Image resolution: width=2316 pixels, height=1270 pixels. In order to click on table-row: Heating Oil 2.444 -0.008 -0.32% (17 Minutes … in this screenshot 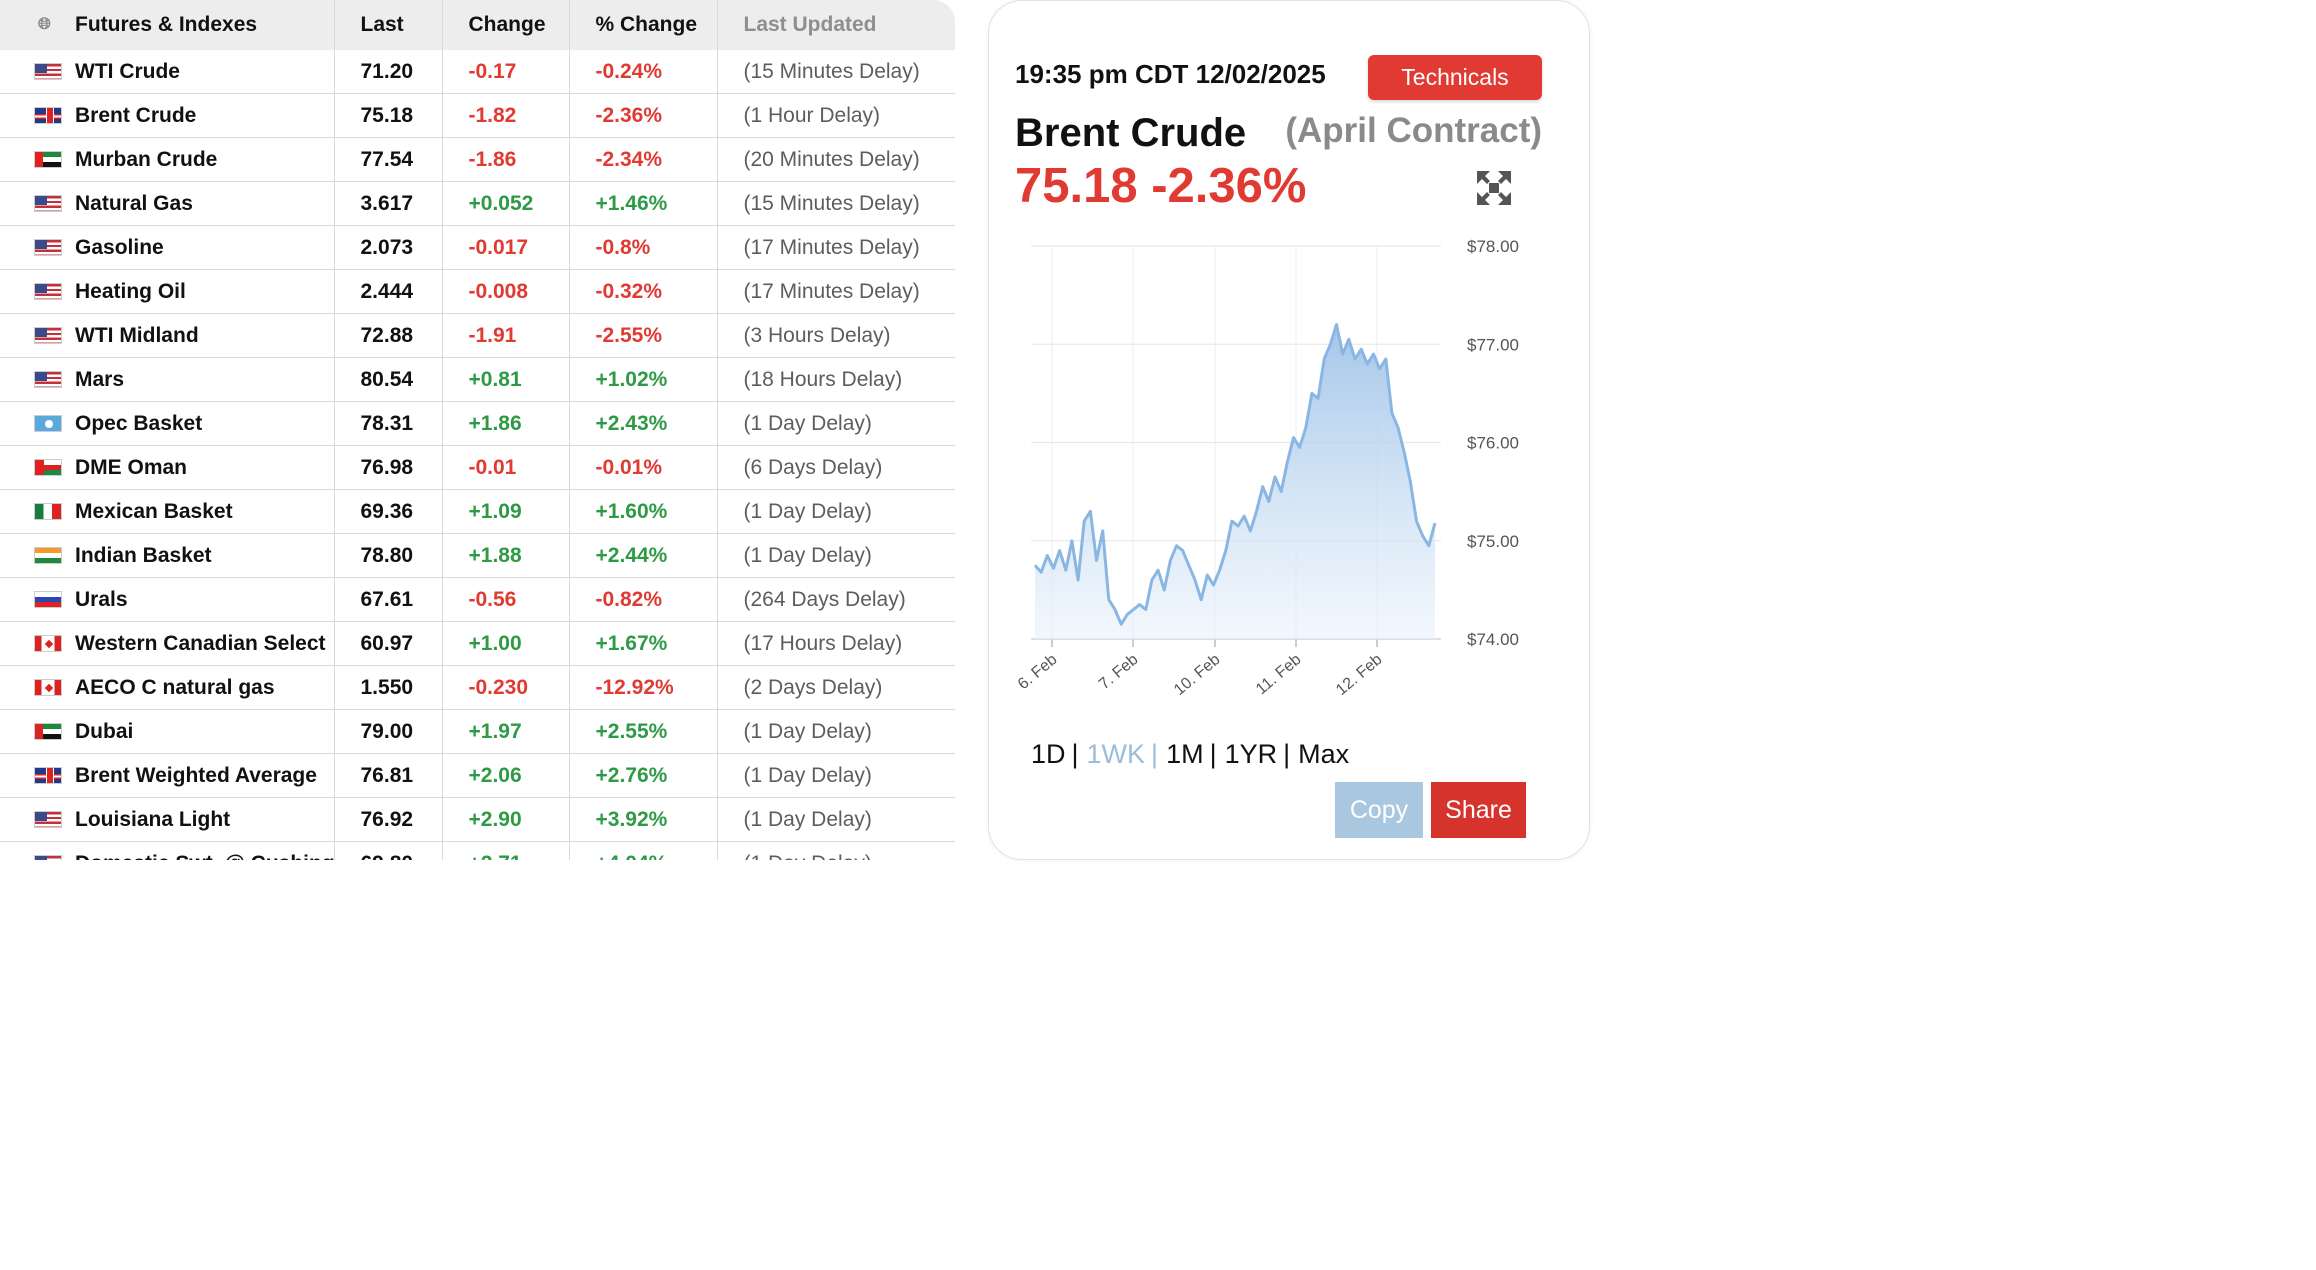, I will do `click(477, 291)`.